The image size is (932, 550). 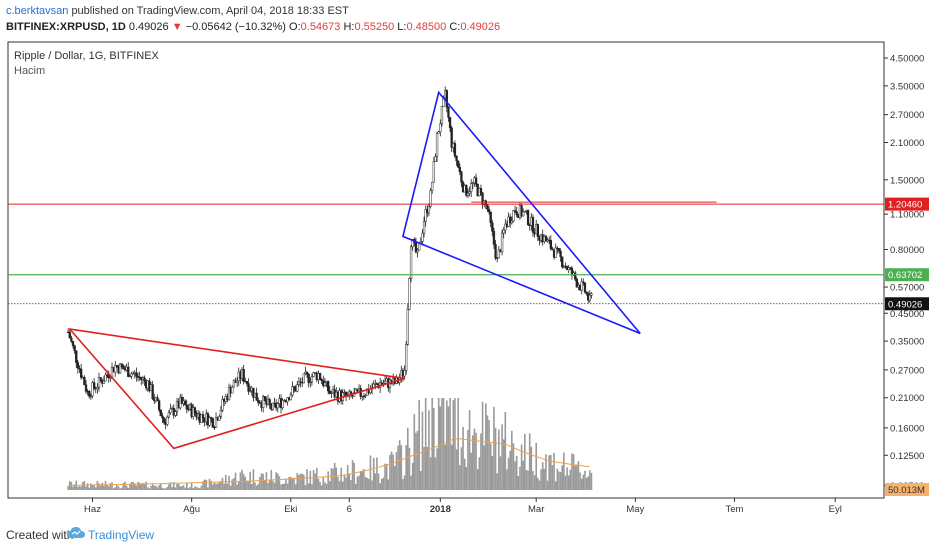 I want to click on y-tick-label: 0.35000, so click(x=907, y=342).